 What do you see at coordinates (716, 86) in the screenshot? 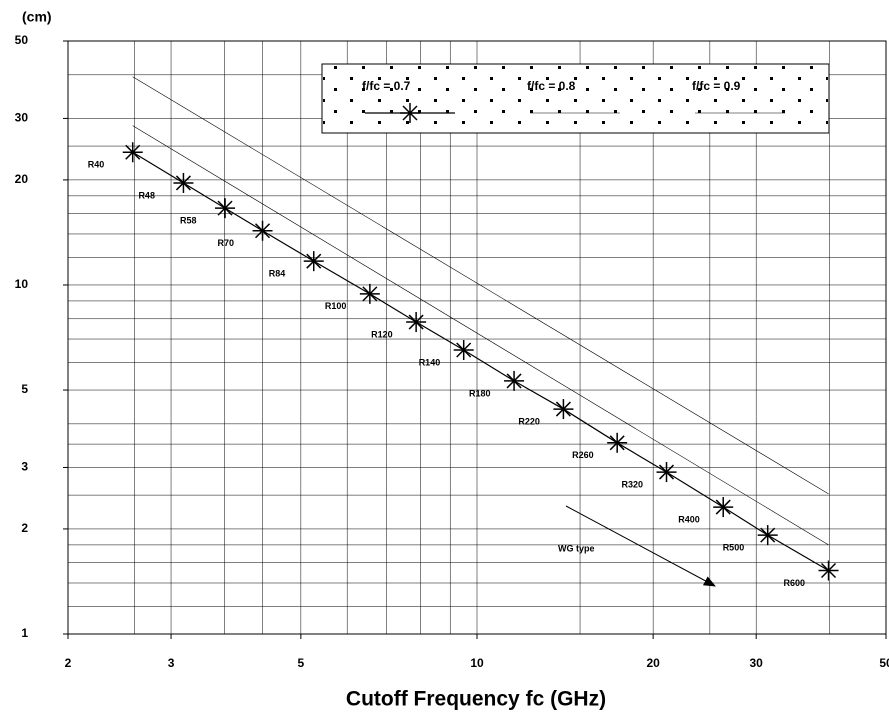
I see `legend-label: f/fc = 0.9` at bounding box center [716, 86].